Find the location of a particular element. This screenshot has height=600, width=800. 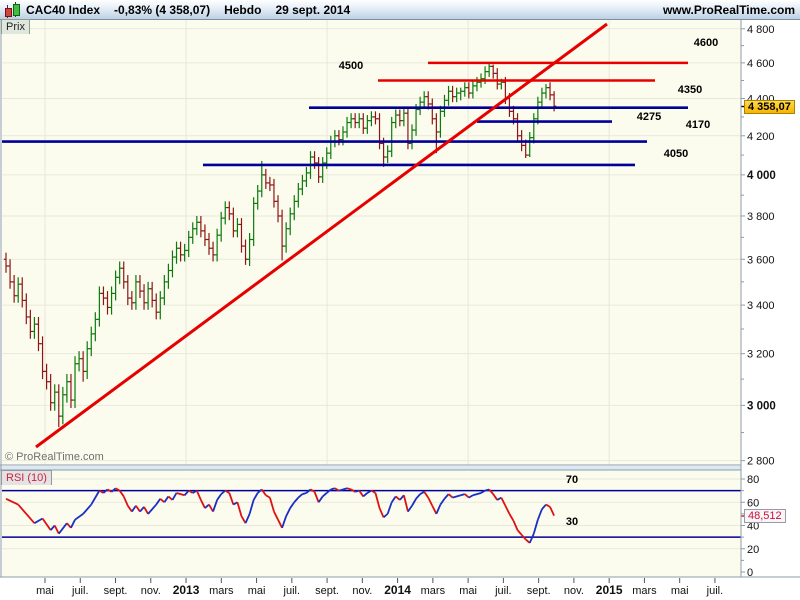

price-axis-label: 3 800 is located at coordinates (761, 217).